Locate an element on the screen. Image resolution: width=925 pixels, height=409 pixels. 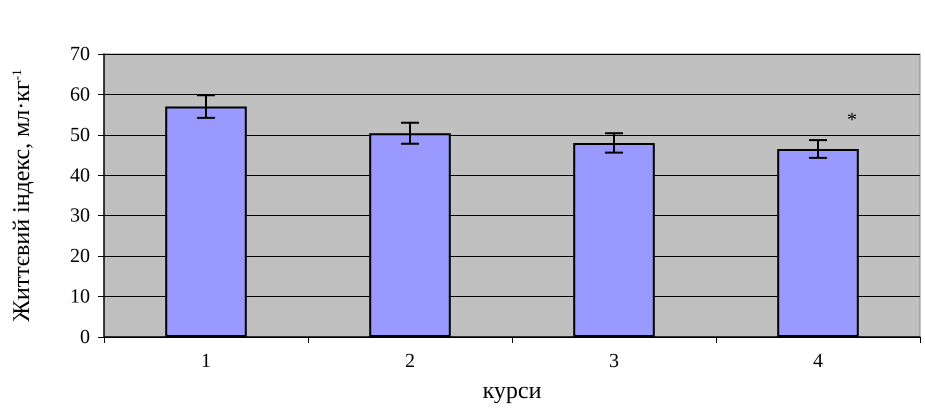
x-tick-label: 4 is located at coordinates (818, 361).